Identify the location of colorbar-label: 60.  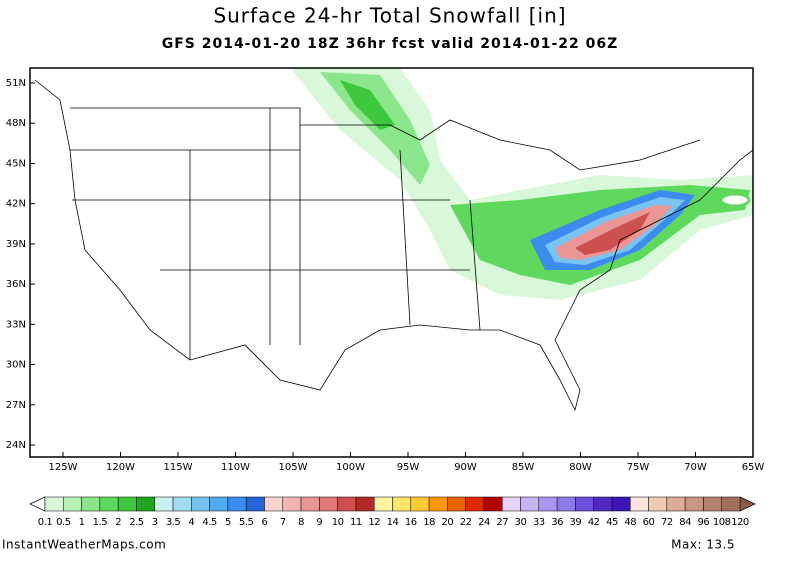
(649, 522).